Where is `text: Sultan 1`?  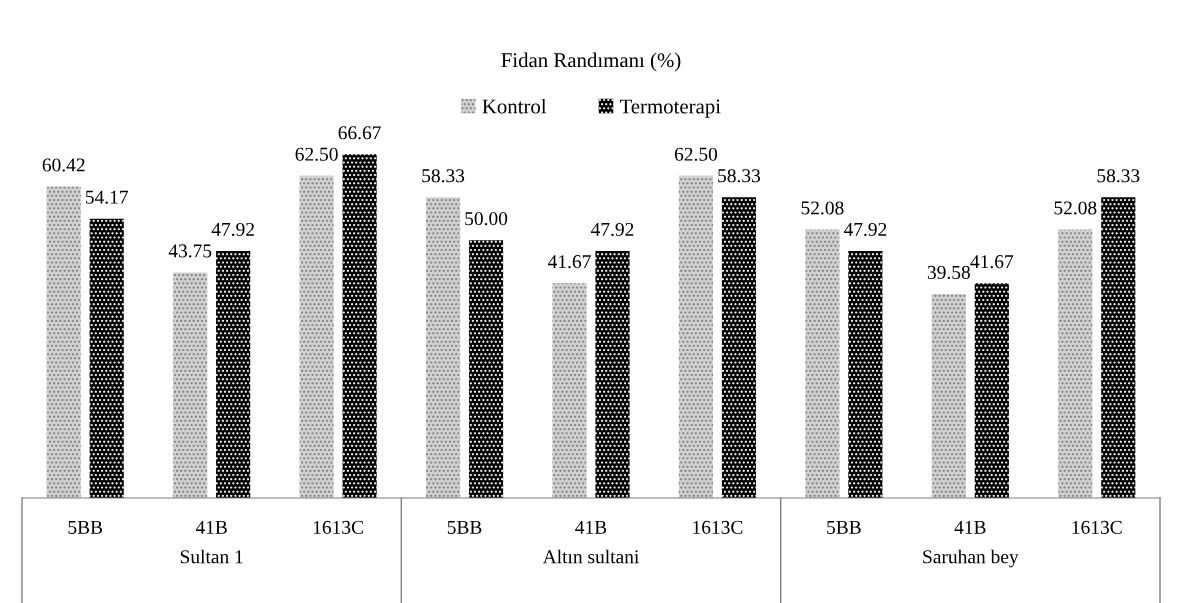 text: Sultan 1 is located at coordinates (211, 556).